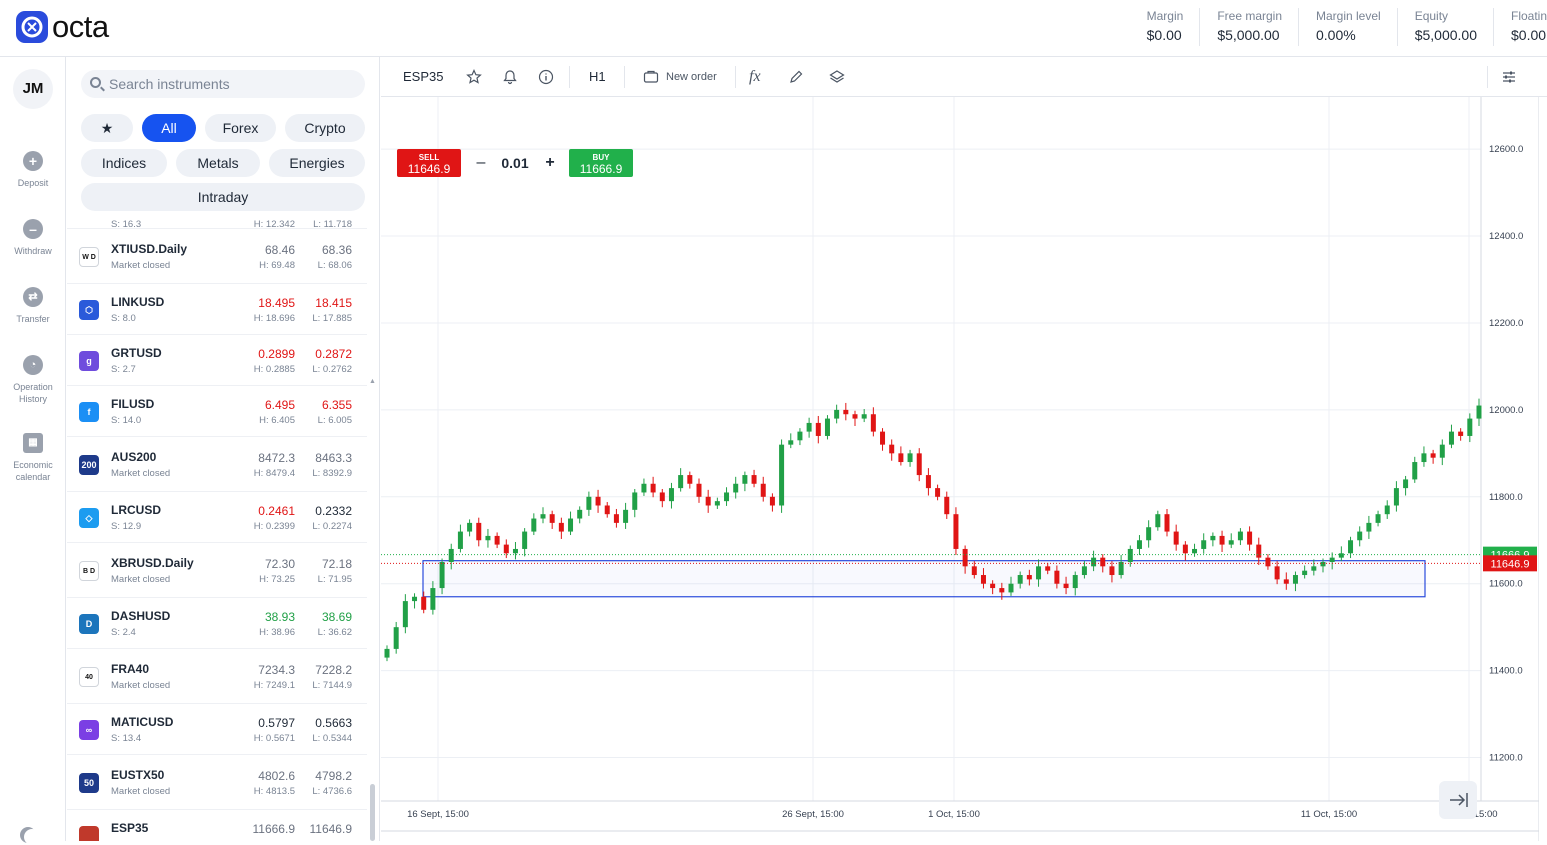 The width and height of the screenshot is (1547, 845). What do you see at coordinates (276, 510) in the screenshot?
I see `instrument-bid: 0.2461` at bounding box center [276, 510].